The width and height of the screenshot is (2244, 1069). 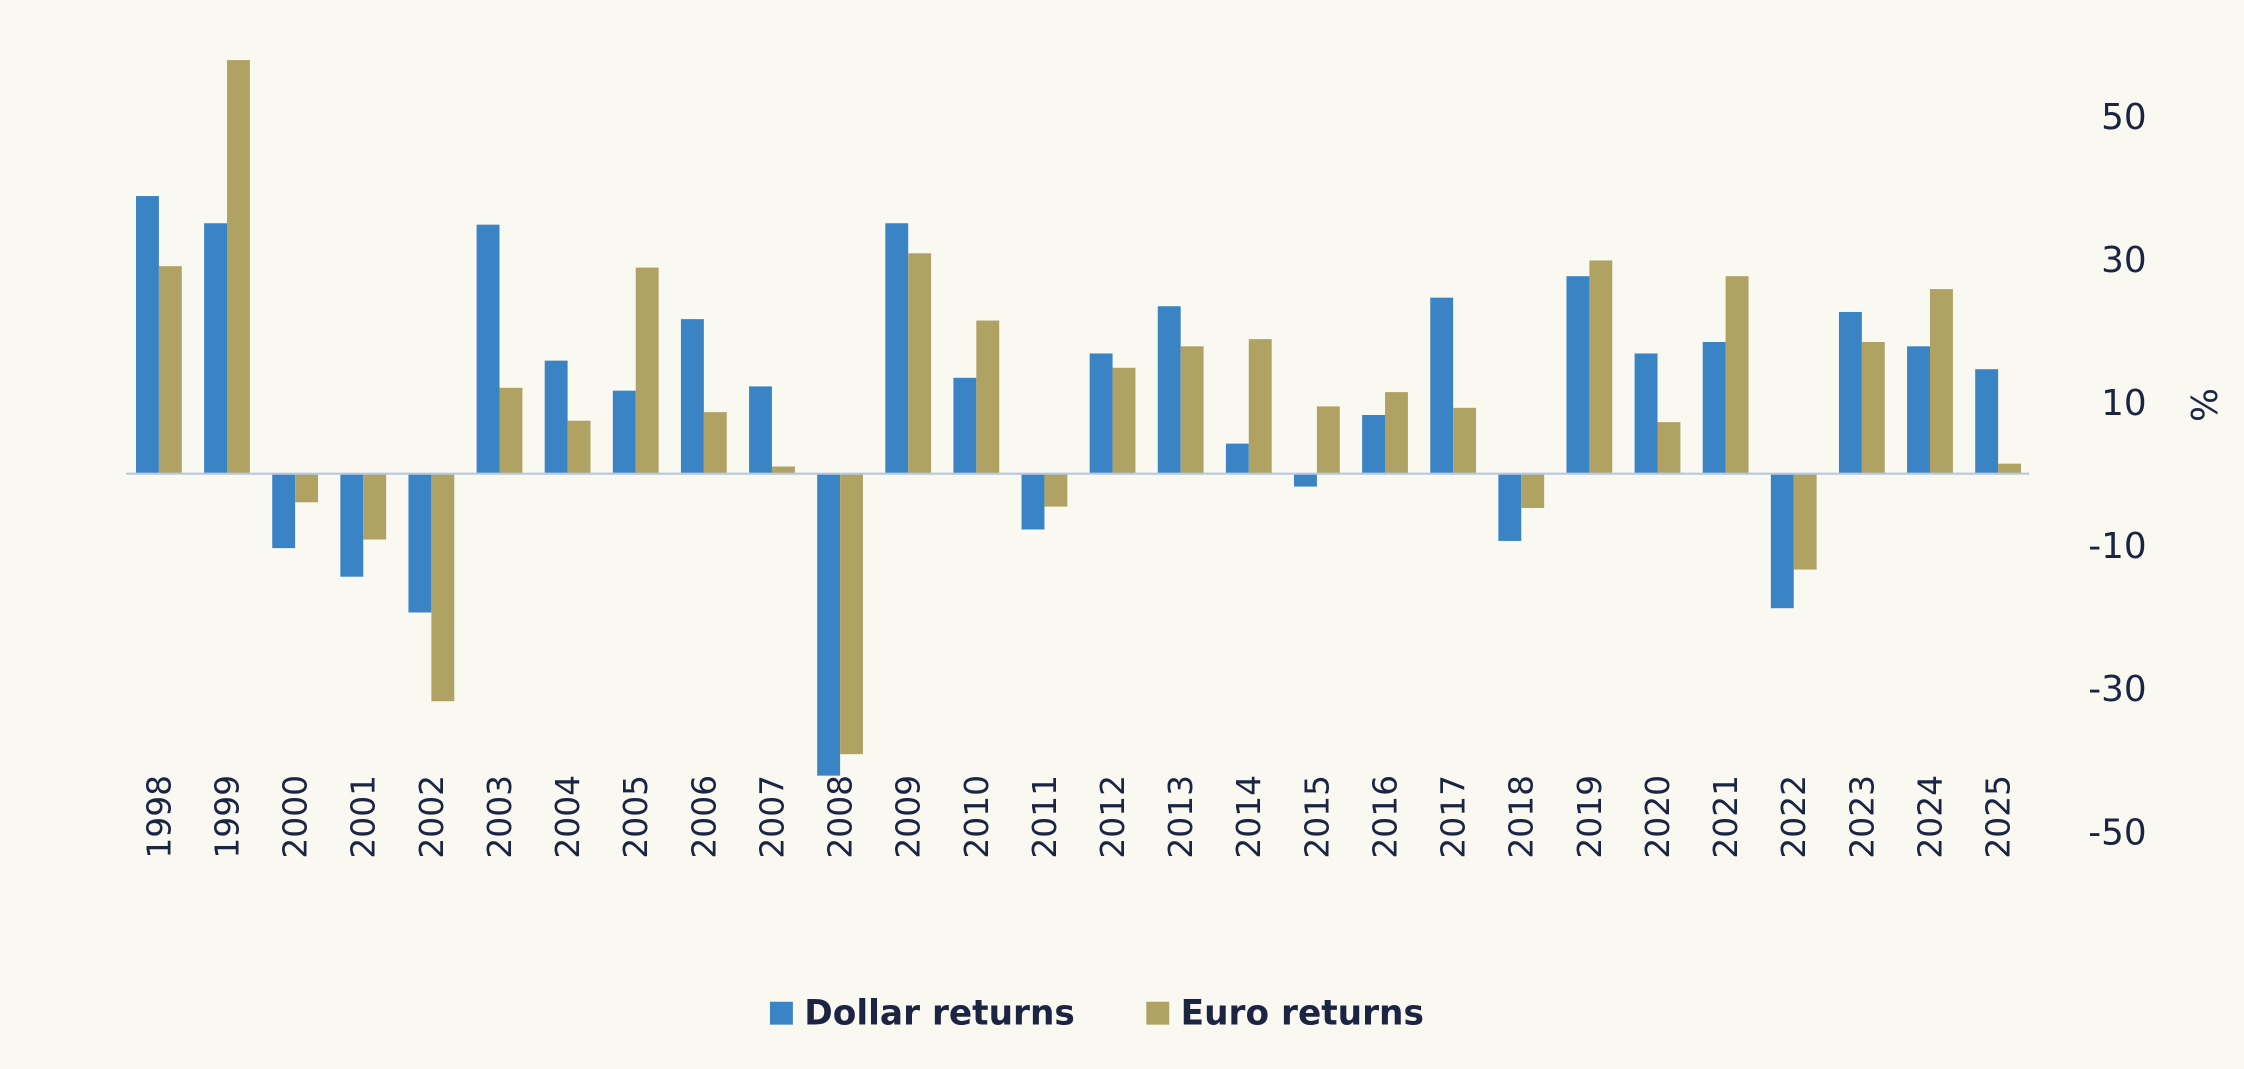 What do you see at coordinates (216, 348) in the screenshot?
I see `dollar-bar-1999` at bounding box center [216, 348].